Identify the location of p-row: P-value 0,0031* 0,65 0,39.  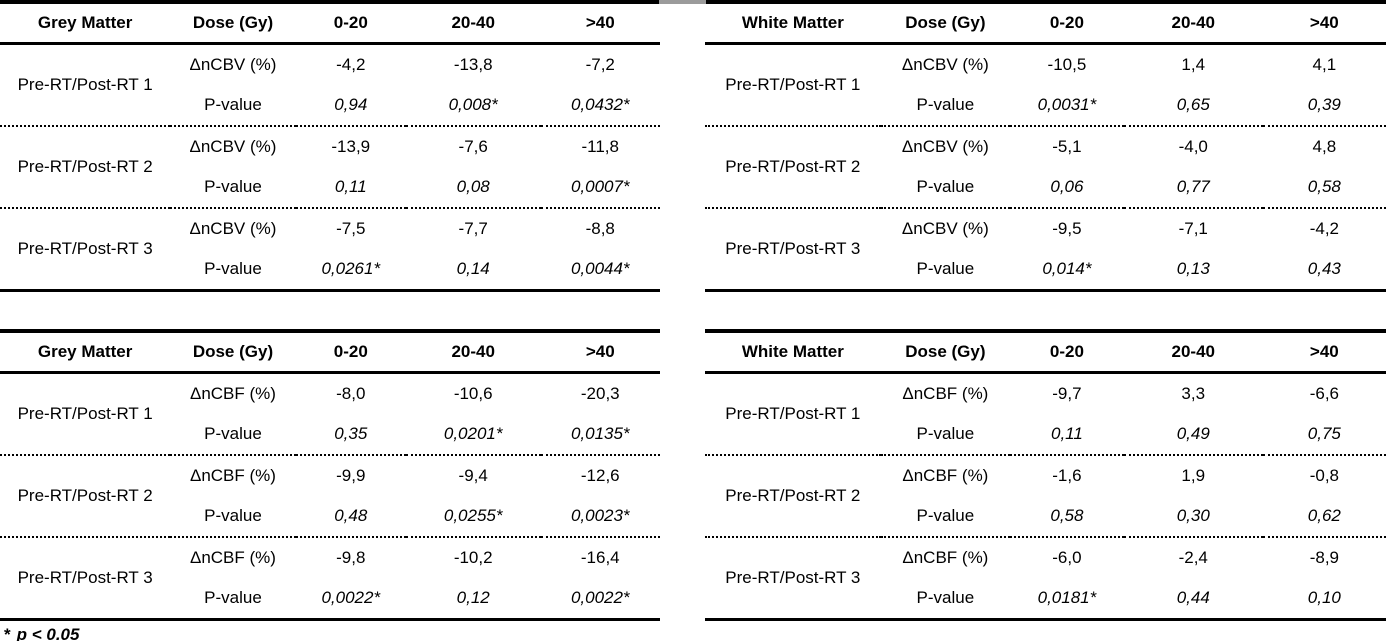
(1045, 105).